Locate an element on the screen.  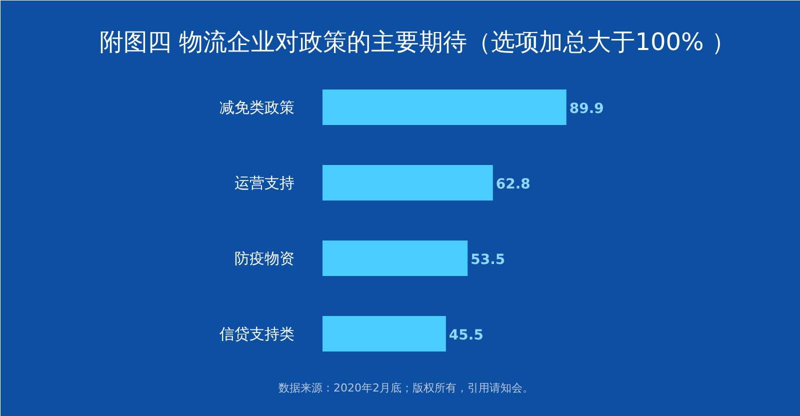
y-tick-label: 信贷支持类 is located at coordinates (257, 333).